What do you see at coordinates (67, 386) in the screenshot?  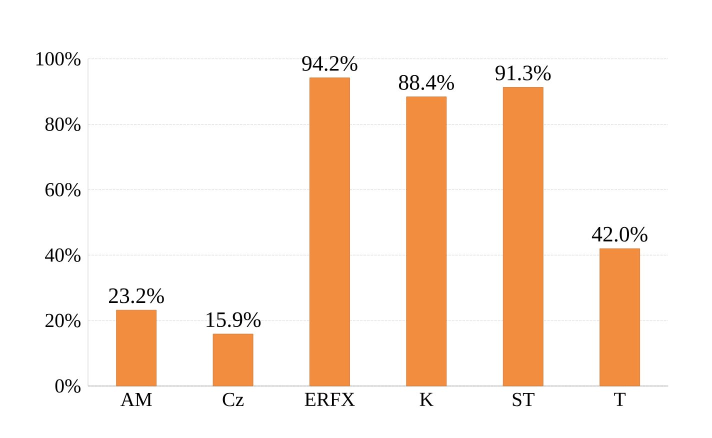 I see `y-tick-label: 0%` at bounding box center [67, 386].